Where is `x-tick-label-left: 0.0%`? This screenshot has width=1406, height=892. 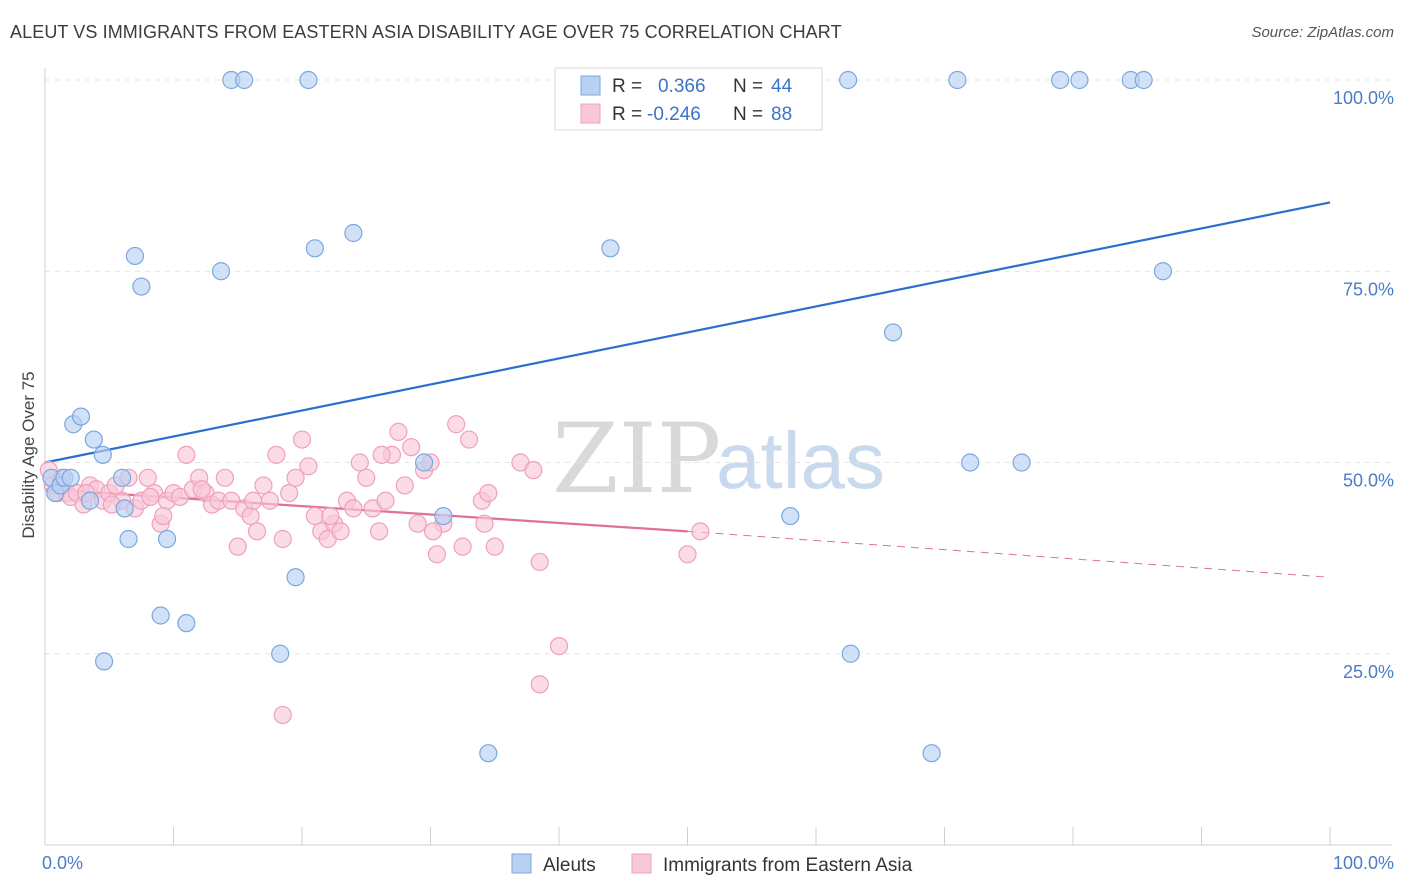 x-tick-label-left: 0.0% is located at coordinates (62, 863).